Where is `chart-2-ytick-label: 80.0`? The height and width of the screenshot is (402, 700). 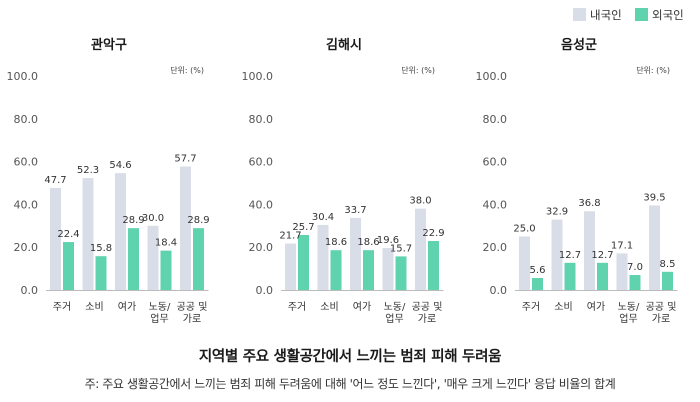
chart-2-ytick-label: 80.0 is located at coordinates (495, 119).